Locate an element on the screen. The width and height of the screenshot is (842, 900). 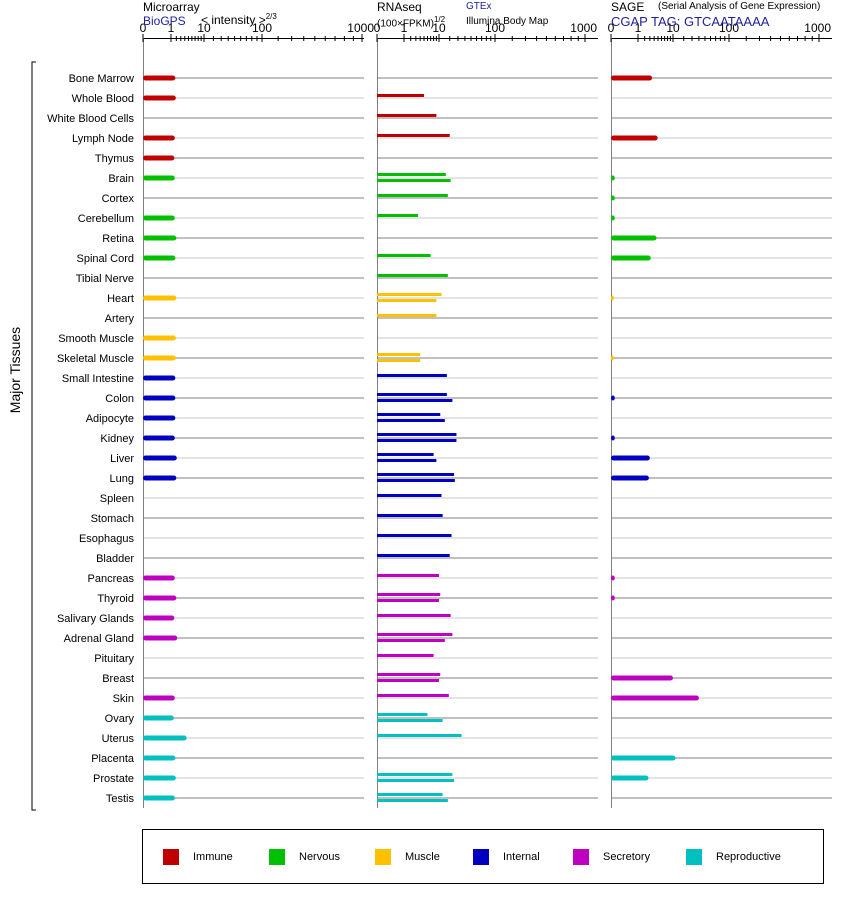
sage-tick-label: 1000 is located at coordinates (817, 28).